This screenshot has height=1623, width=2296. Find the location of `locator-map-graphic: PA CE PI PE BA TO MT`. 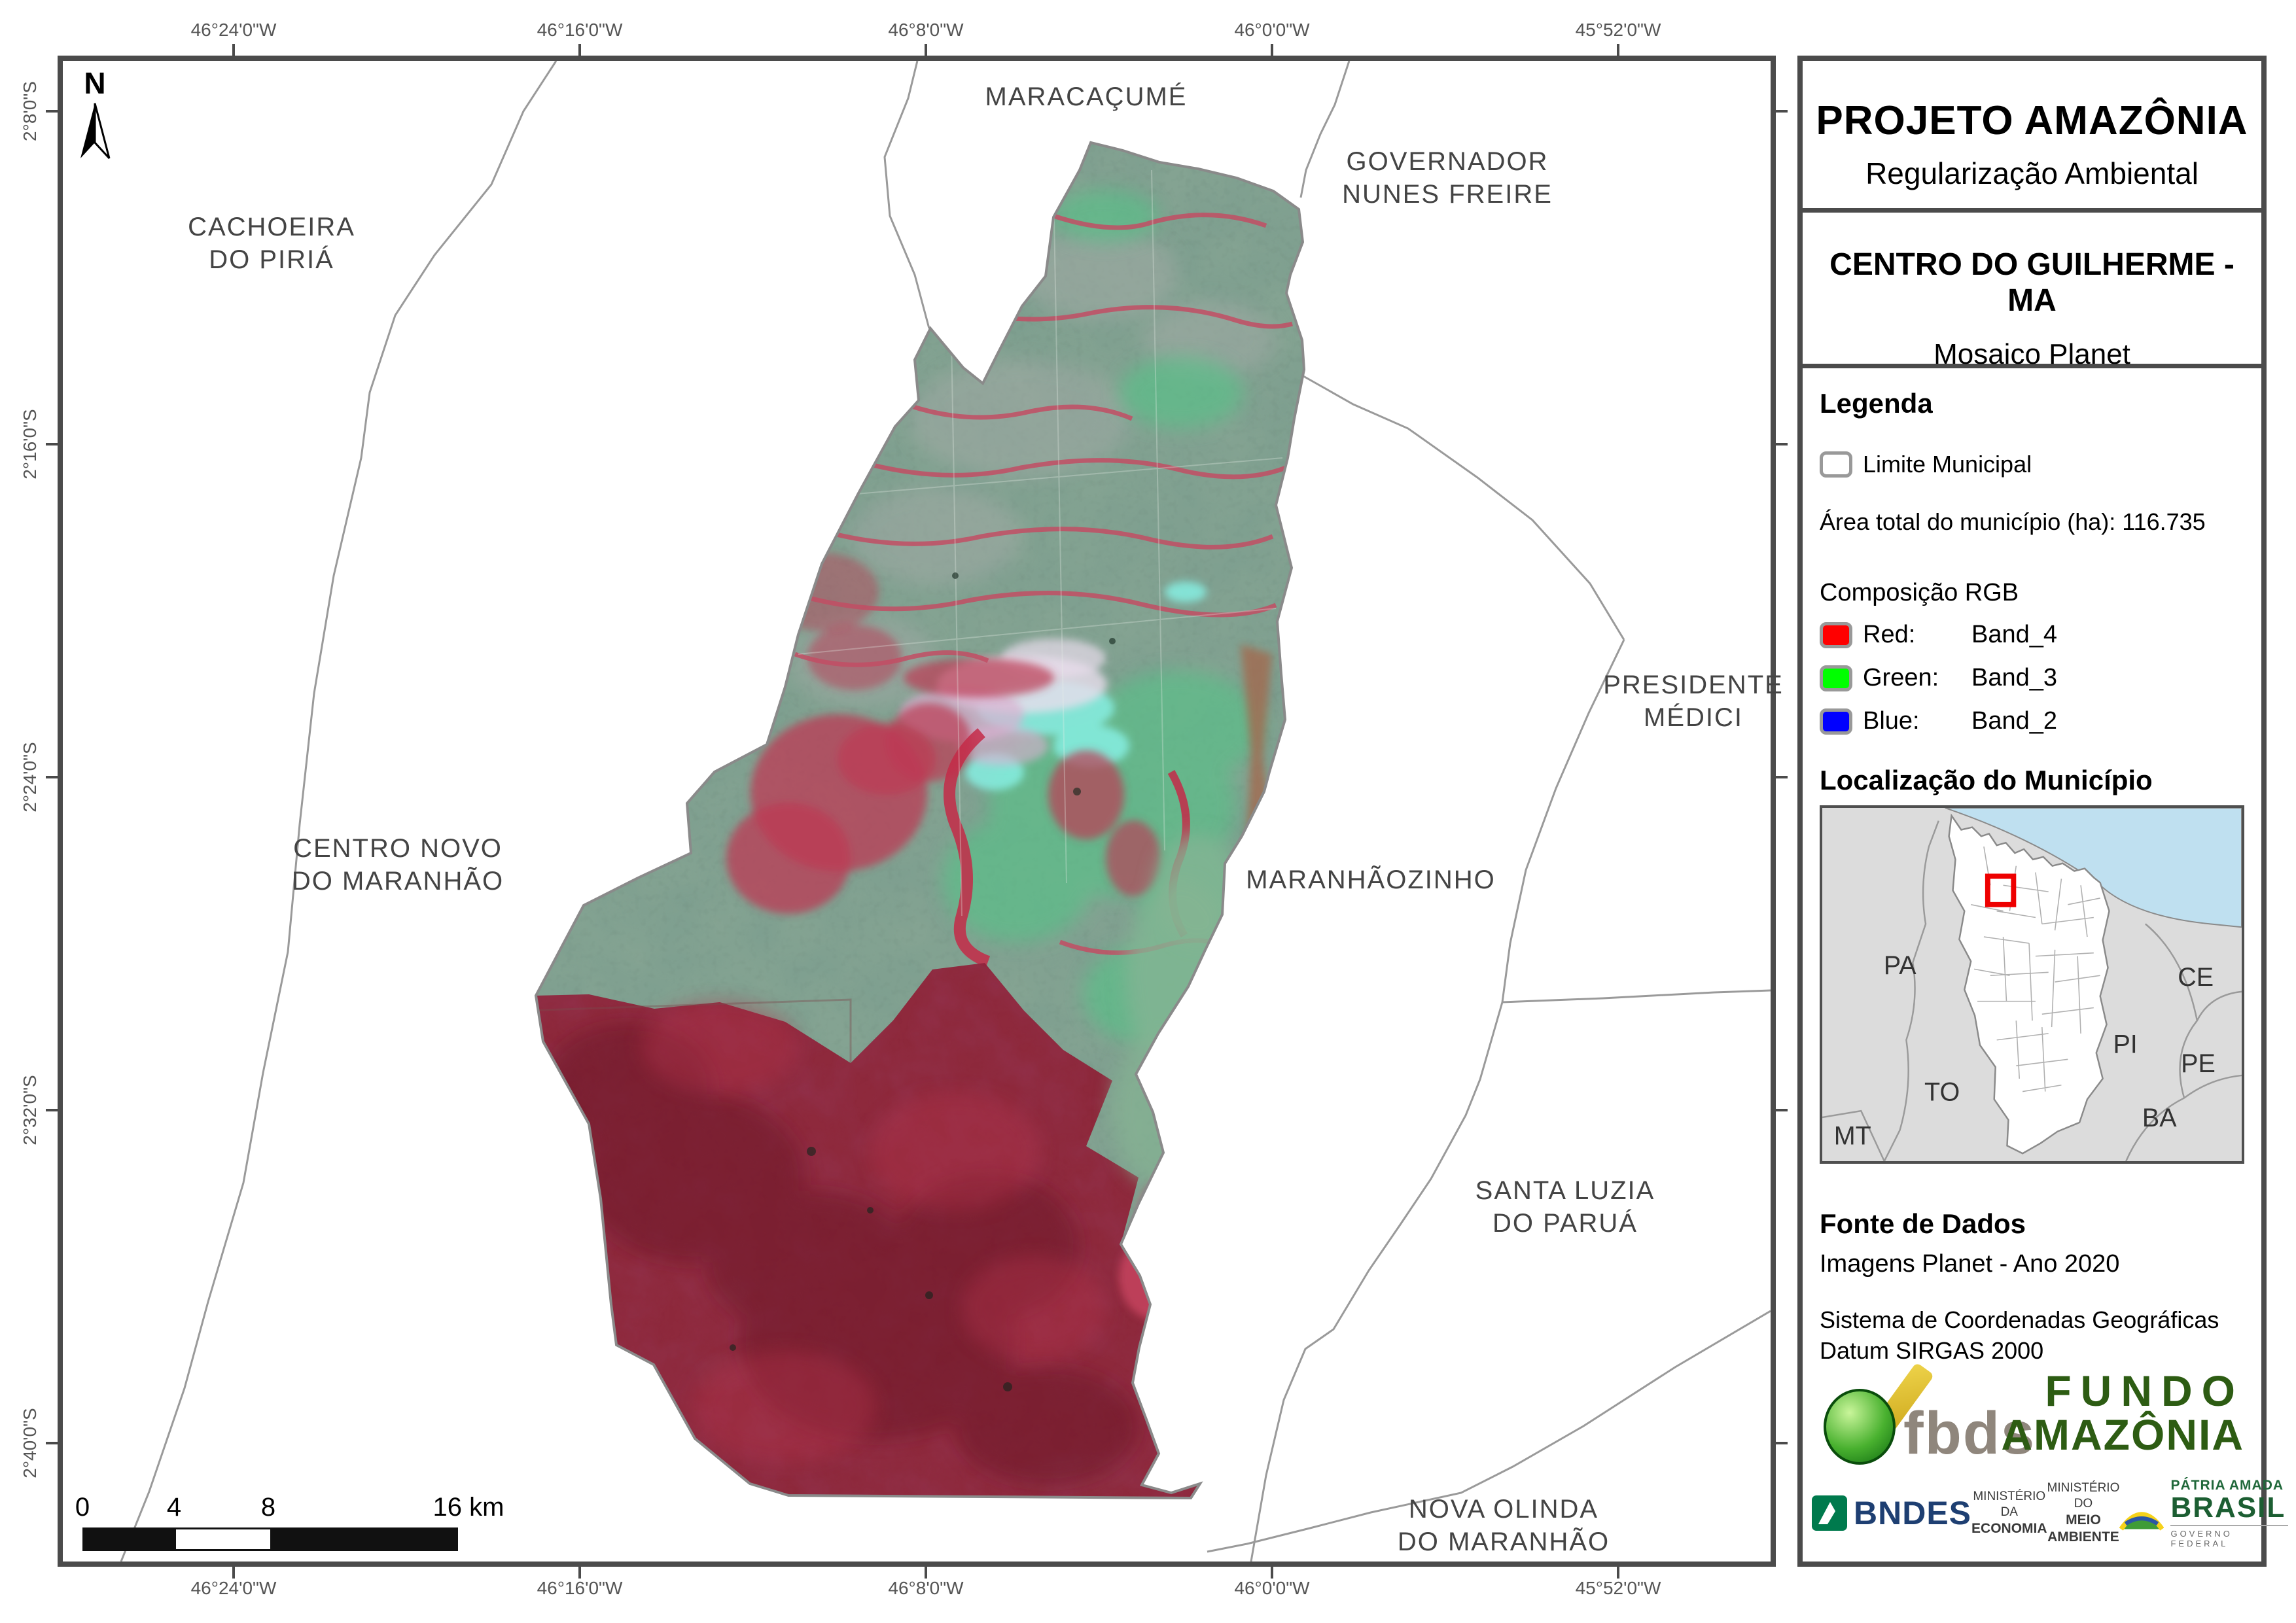

locator-map-graphic: PA CE PI PE BA TO MT is located at coordinates (2032, 985).